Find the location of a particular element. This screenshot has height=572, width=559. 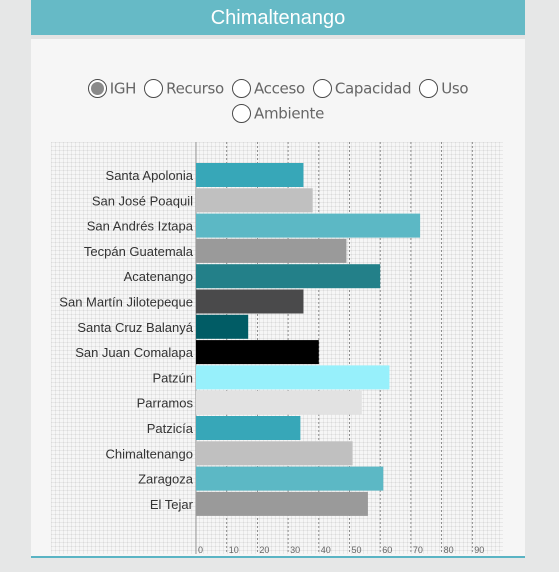

category-label: San Andrés Iztapa is located at coordinates (140, 226).